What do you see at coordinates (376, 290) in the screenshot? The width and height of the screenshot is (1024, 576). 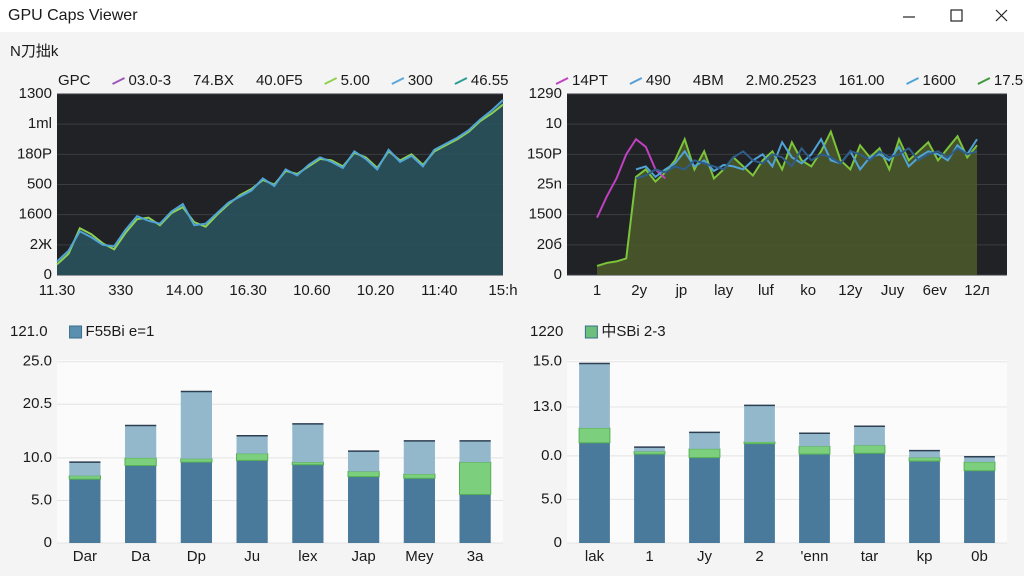 I see `x-tick-label: 10.20` at bounding box center [376, 290].